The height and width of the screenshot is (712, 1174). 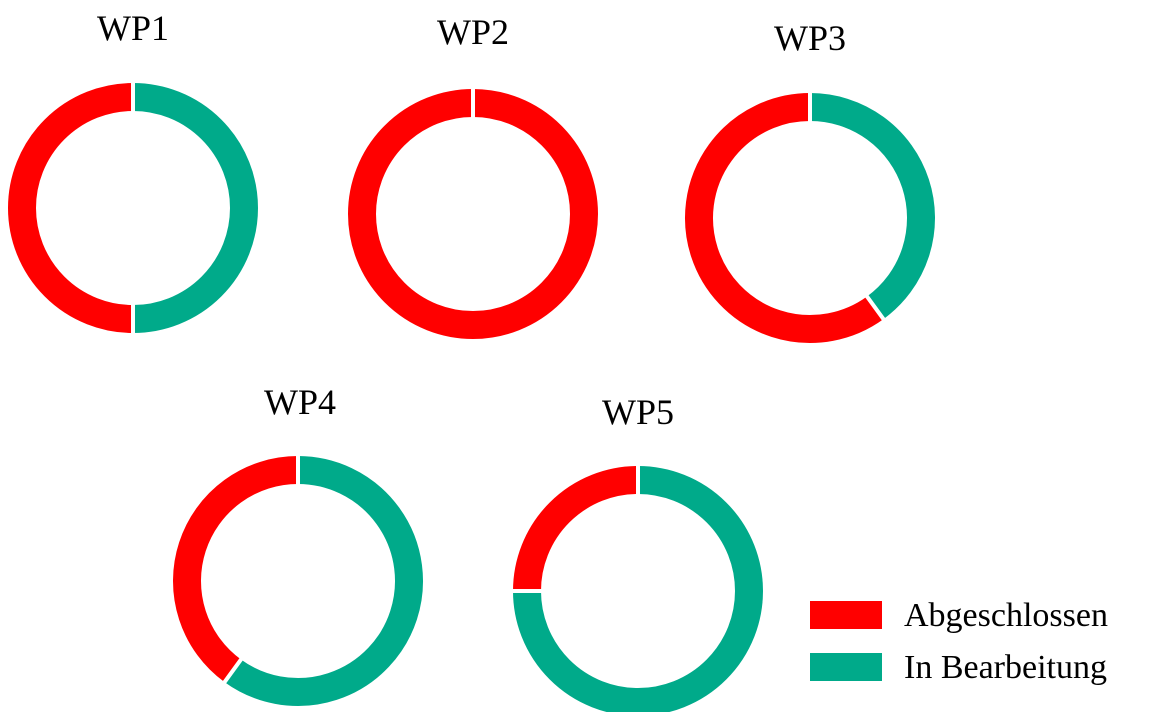 What do you see at coordinates (1005, 667) in the screenshot?
I see `legend-label-in-bearbeitung: In Bearbeitung` at bounding box center [1005, 667].